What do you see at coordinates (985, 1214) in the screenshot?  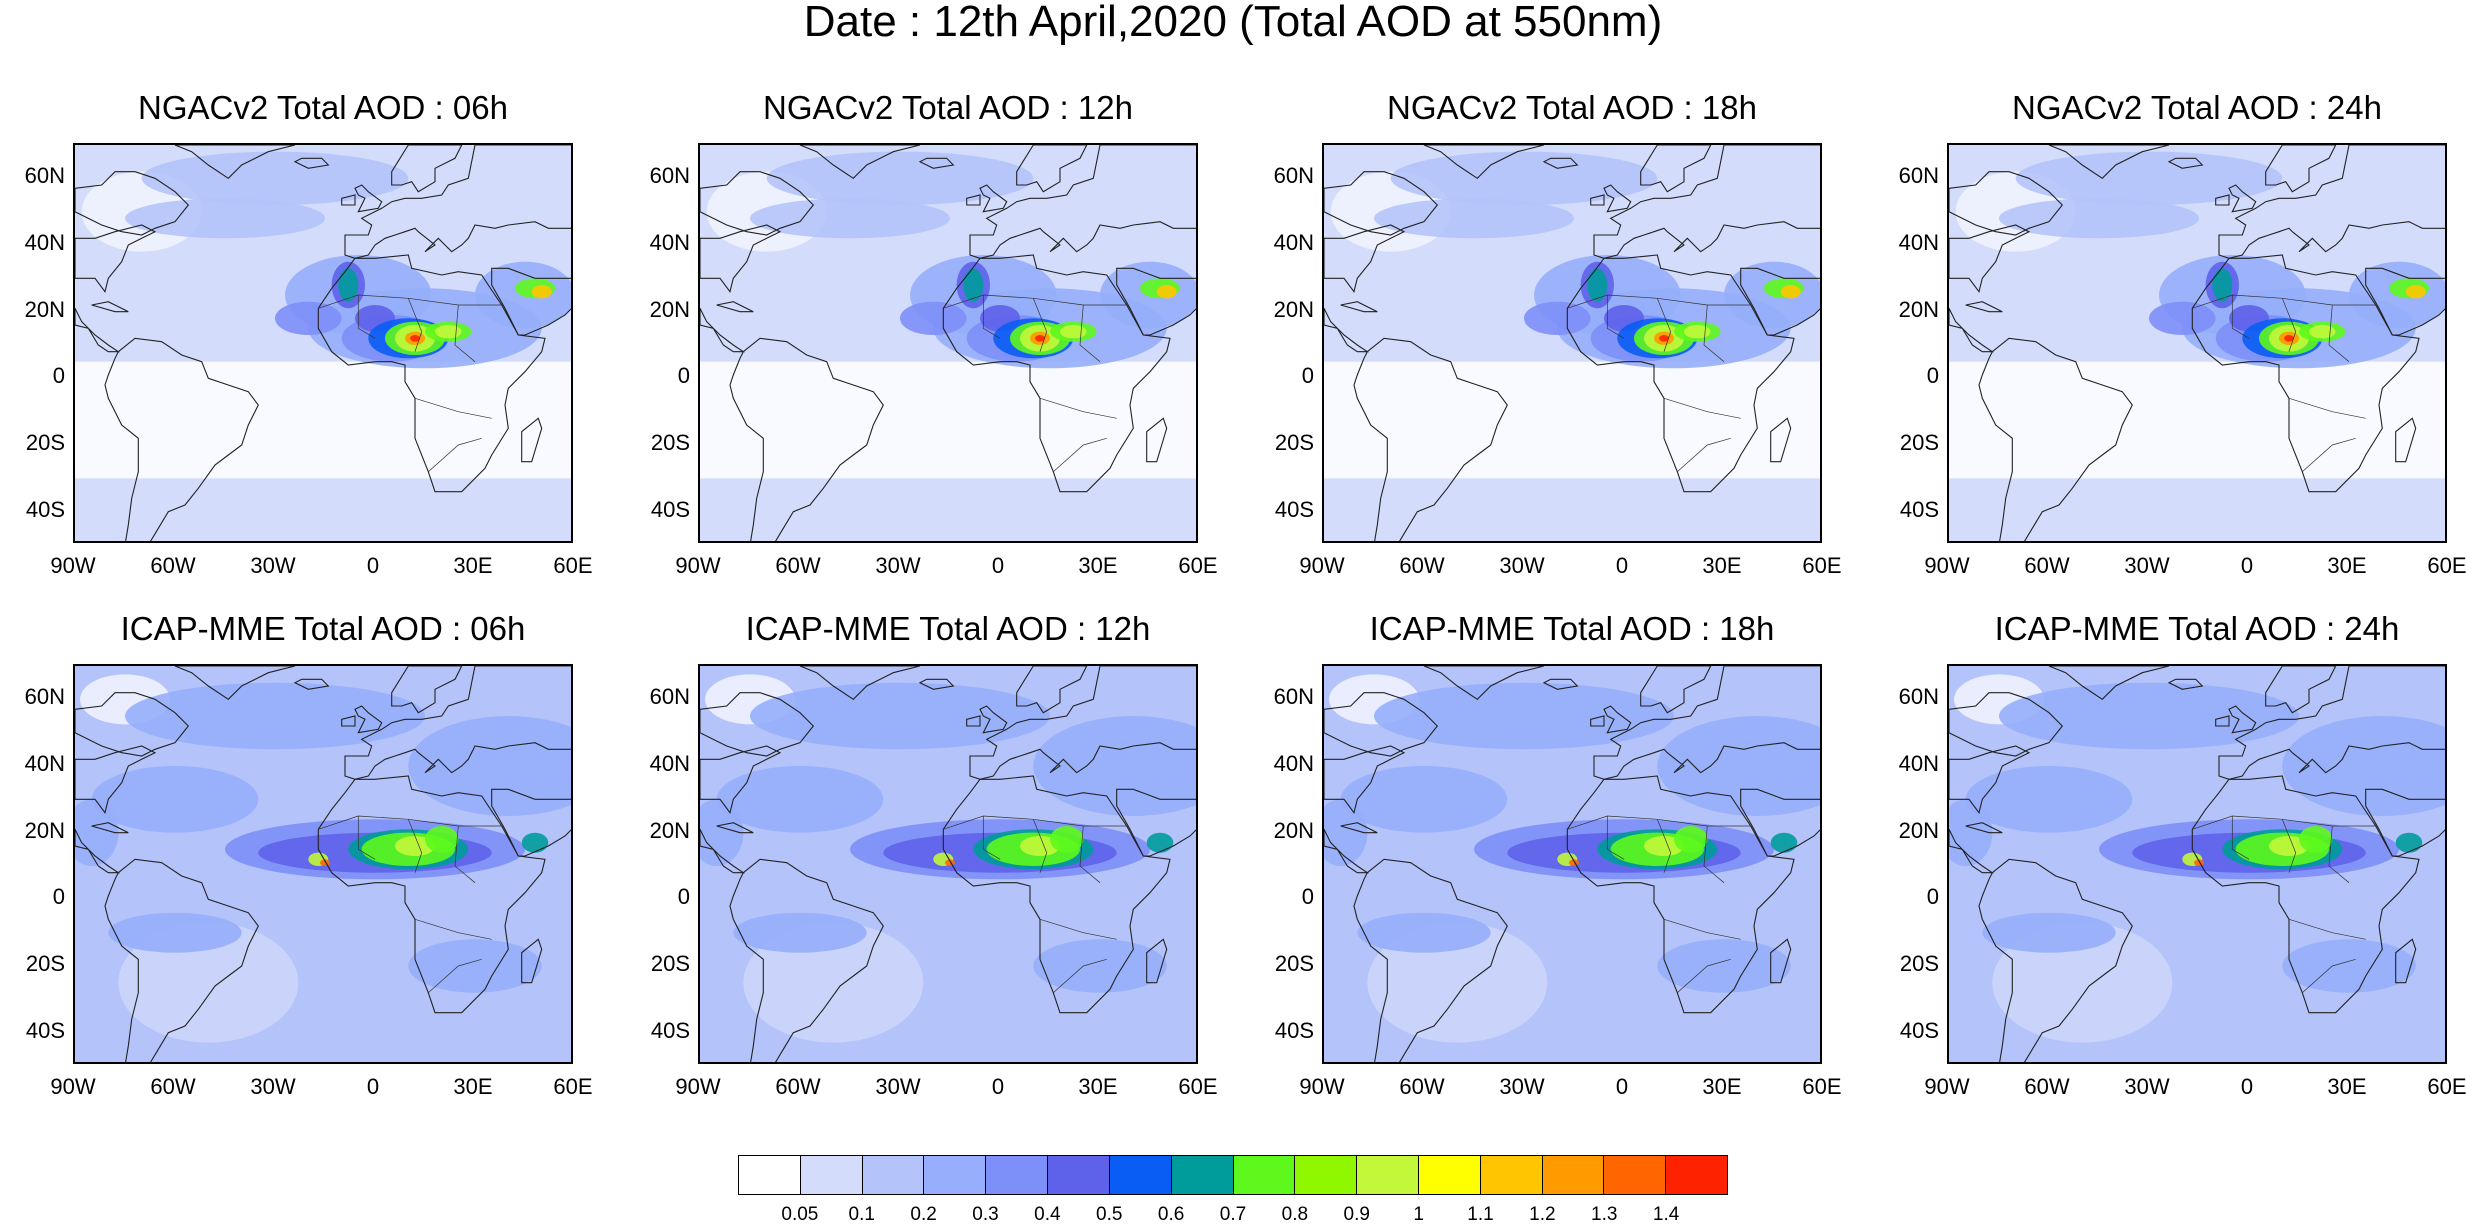 I see `colorbar-label: 0.3` at bounding box center [985, 1214].